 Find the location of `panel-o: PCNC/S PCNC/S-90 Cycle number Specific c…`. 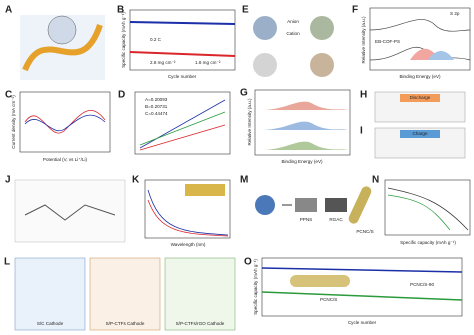

panel-o: PCNC/S PCNC/S-90 Cycle number Specific c… is located at coordinates (353, 291).